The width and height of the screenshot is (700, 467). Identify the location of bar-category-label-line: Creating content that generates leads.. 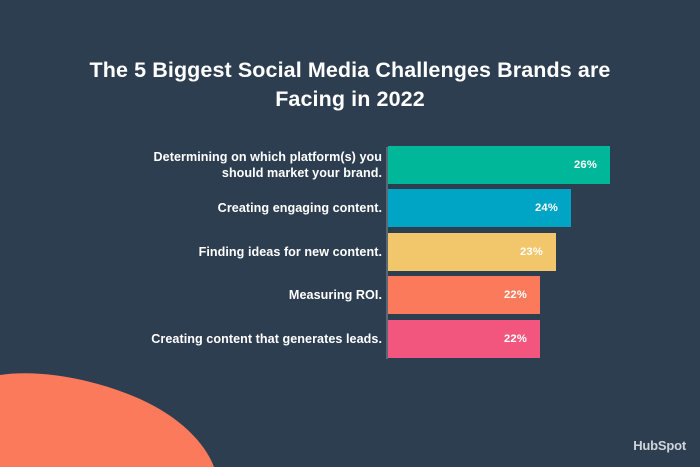
(266, 338).